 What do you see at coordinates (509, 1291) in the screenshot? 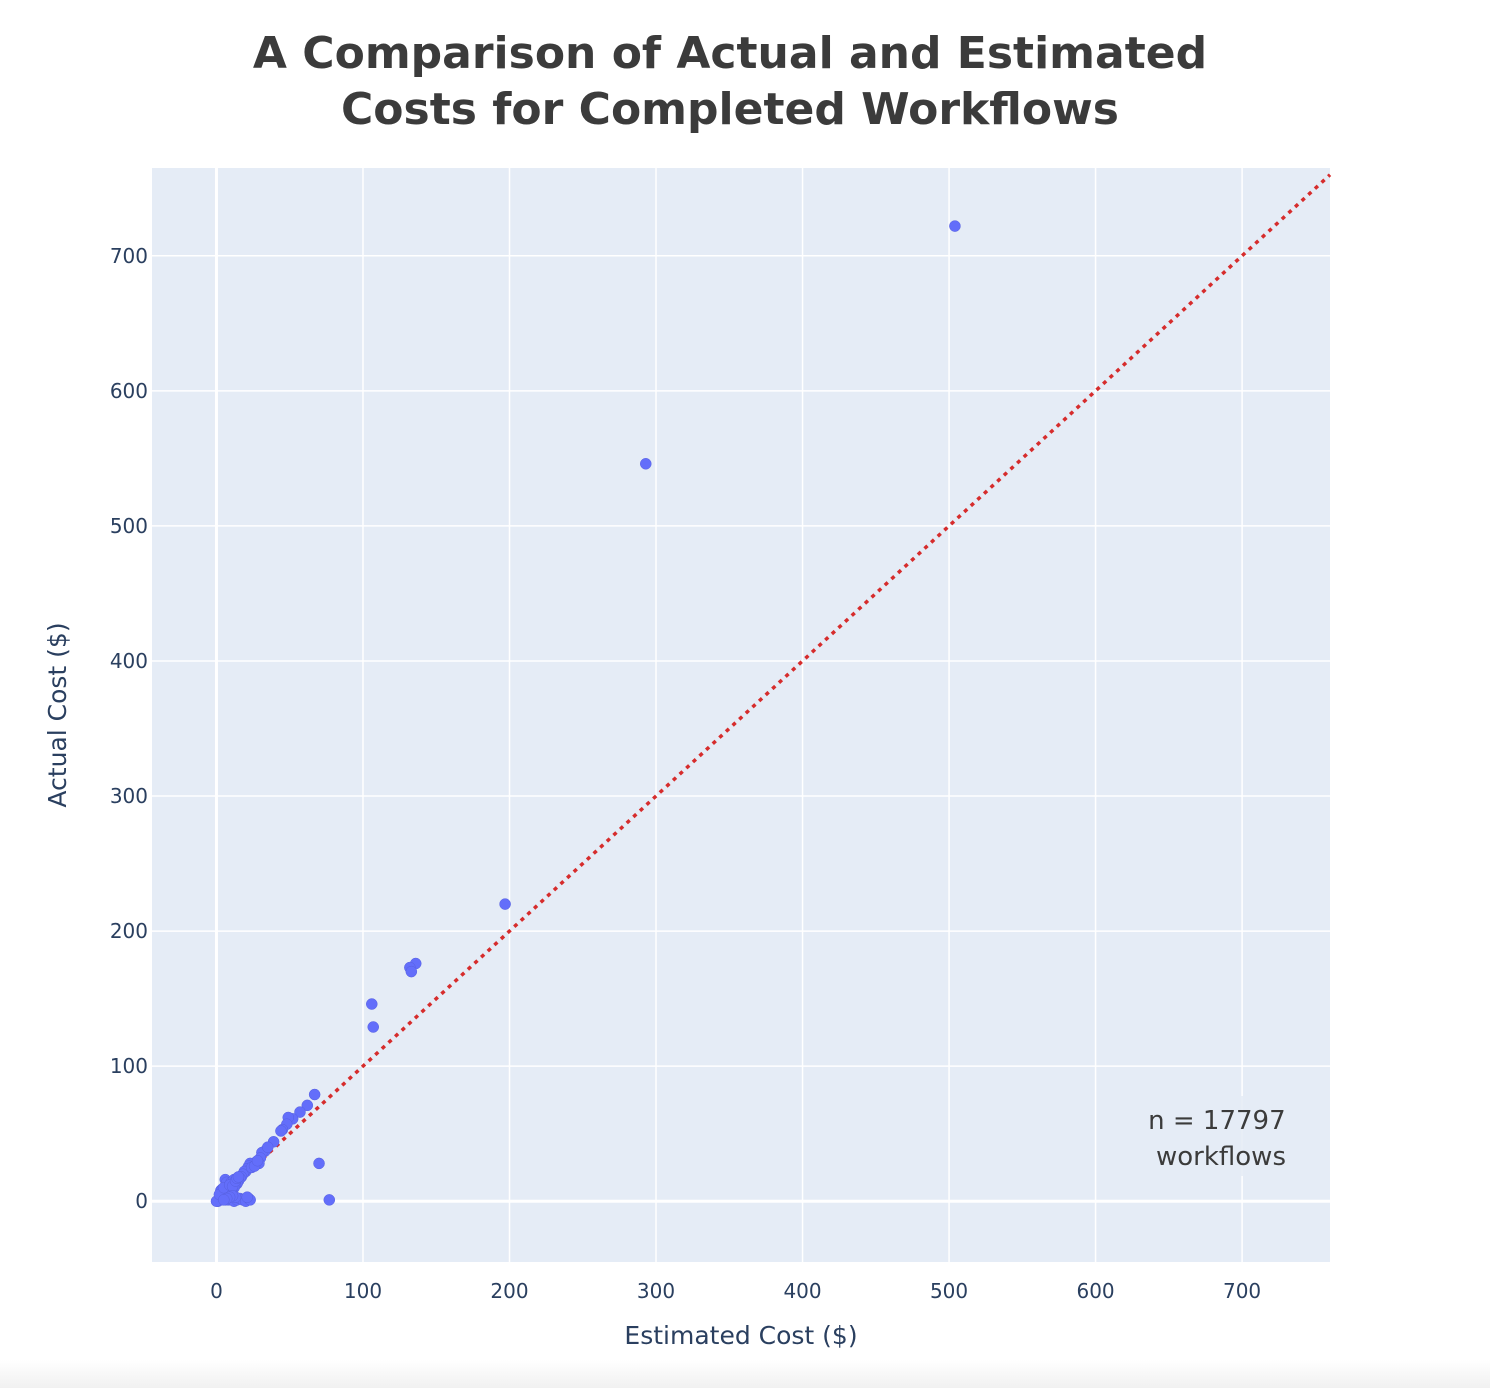
I see `x-tick-label: 200` at bounding box center [509, 1291].